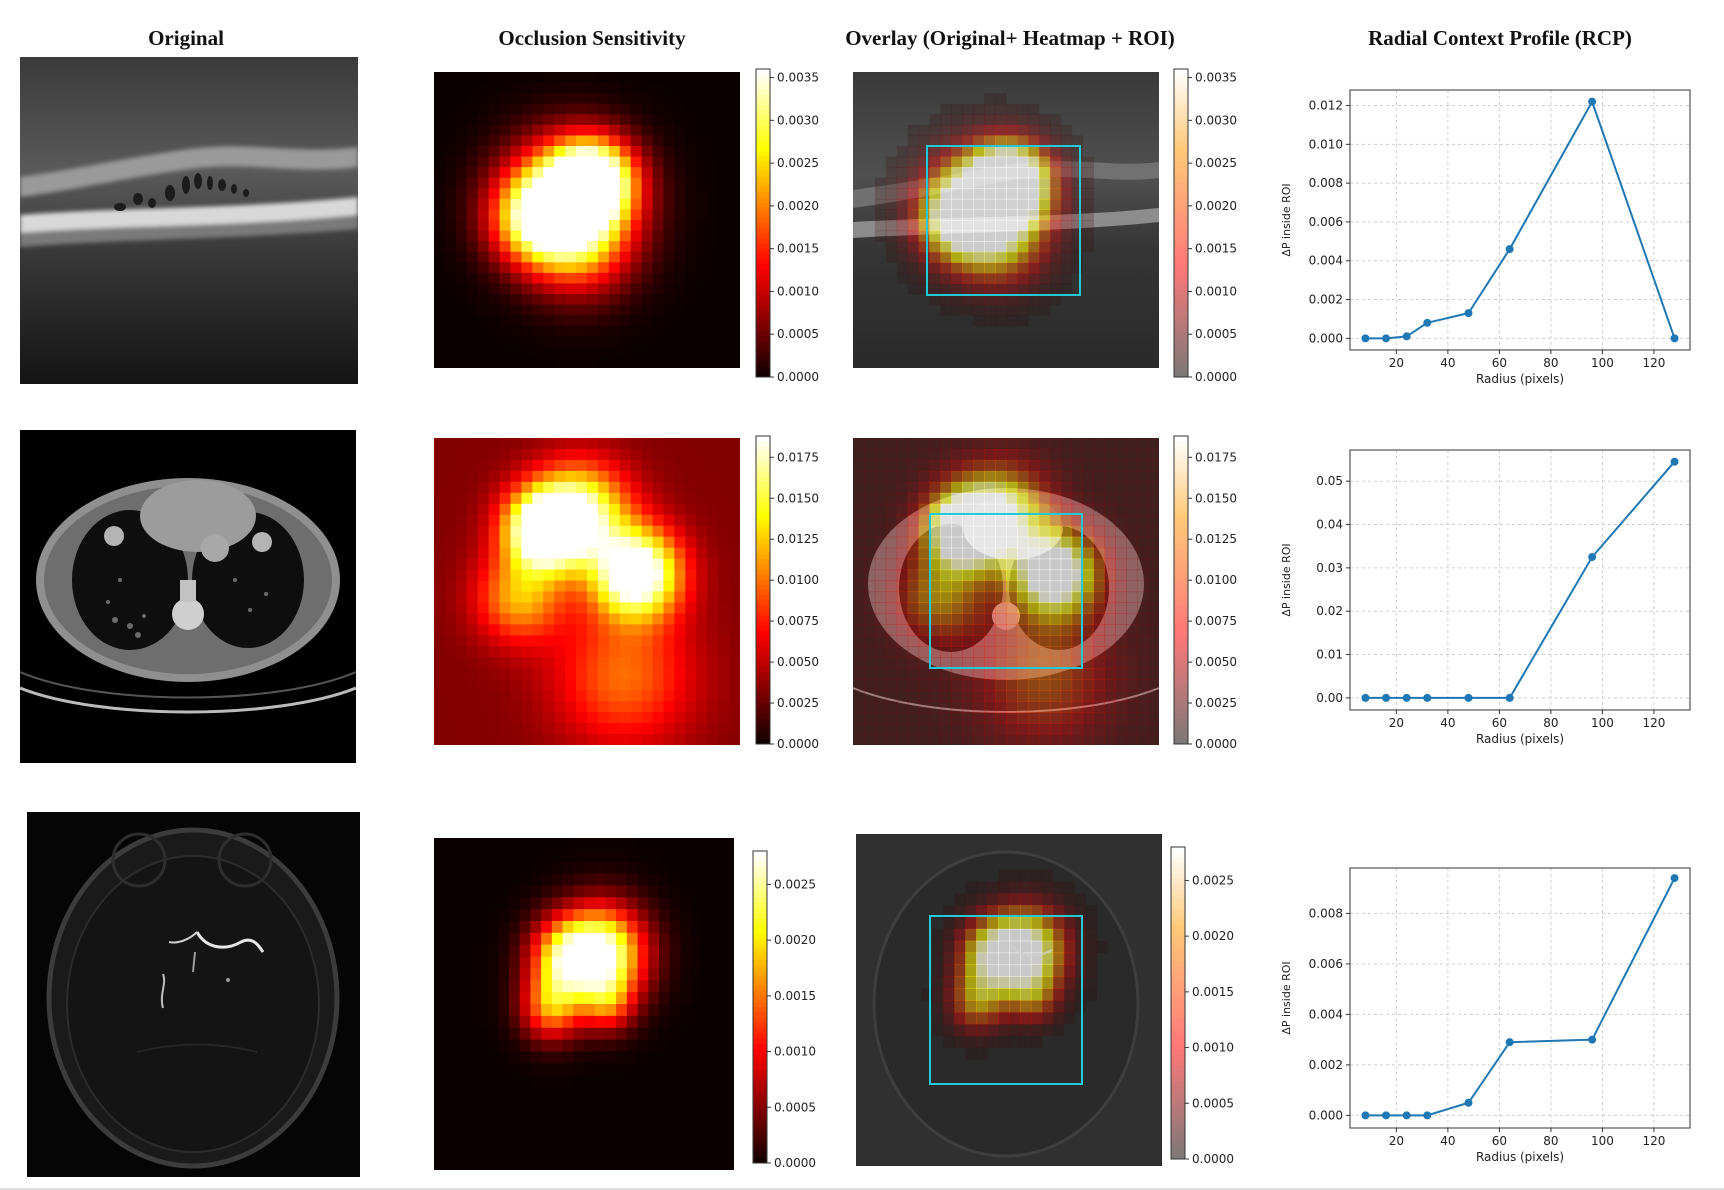  What do you see at coordinates (1509, 697) in the screenshot?
I see `data-point` at bounding box center [1509, 697].